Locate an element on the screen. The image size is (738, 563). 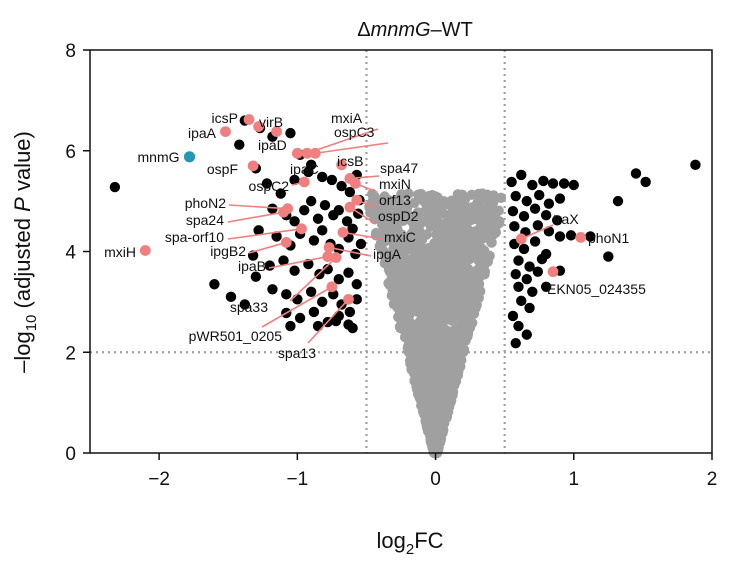
x-tick-label: 2 is located at coordinates (712, 479).